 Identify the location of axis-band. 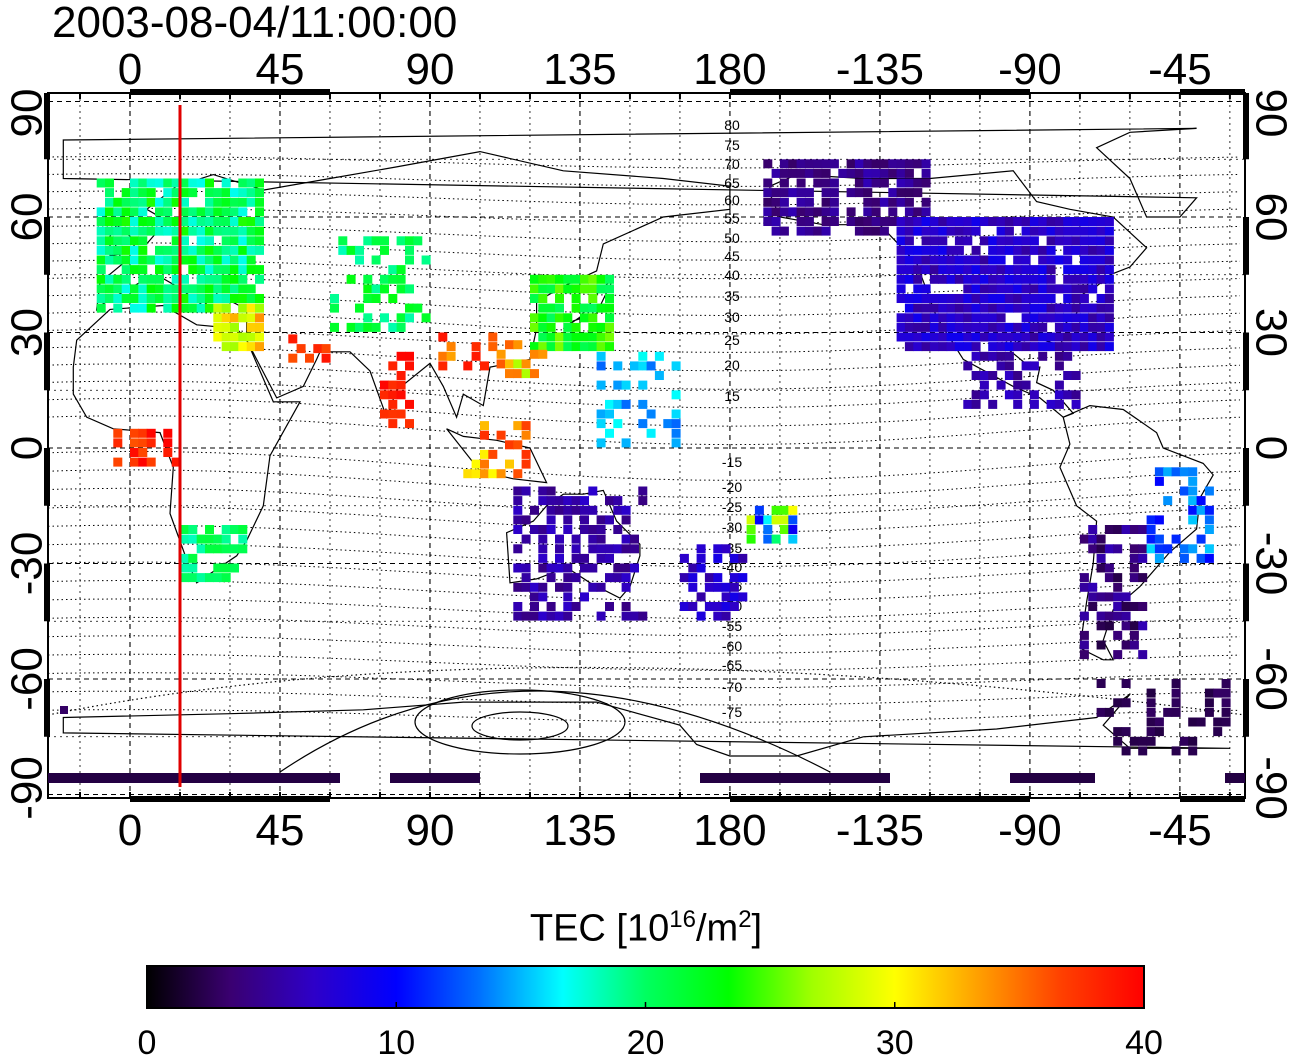
(1212, 92).